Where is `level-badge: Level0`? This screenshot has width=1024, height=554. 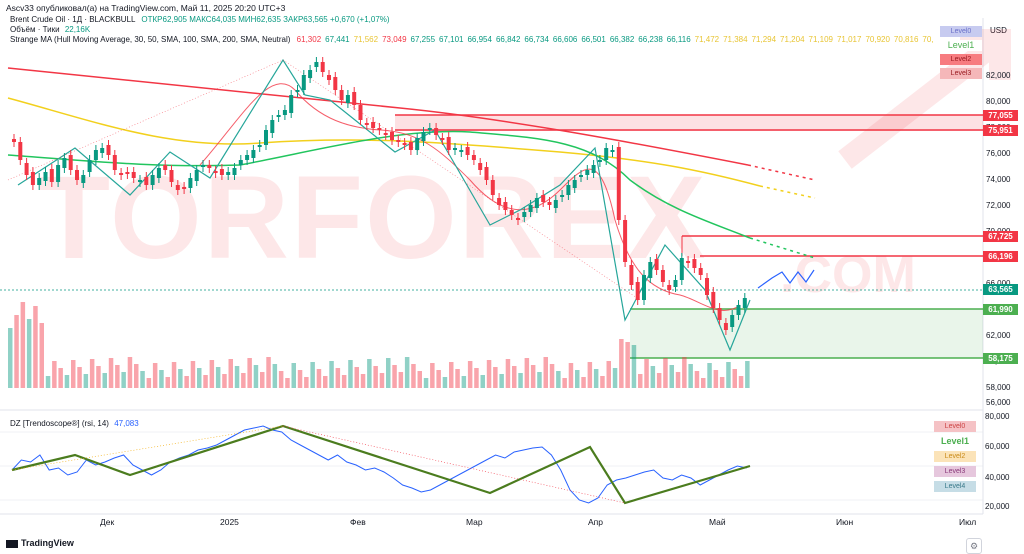
level-badge: Level0 is located at coordinates (961, 31).